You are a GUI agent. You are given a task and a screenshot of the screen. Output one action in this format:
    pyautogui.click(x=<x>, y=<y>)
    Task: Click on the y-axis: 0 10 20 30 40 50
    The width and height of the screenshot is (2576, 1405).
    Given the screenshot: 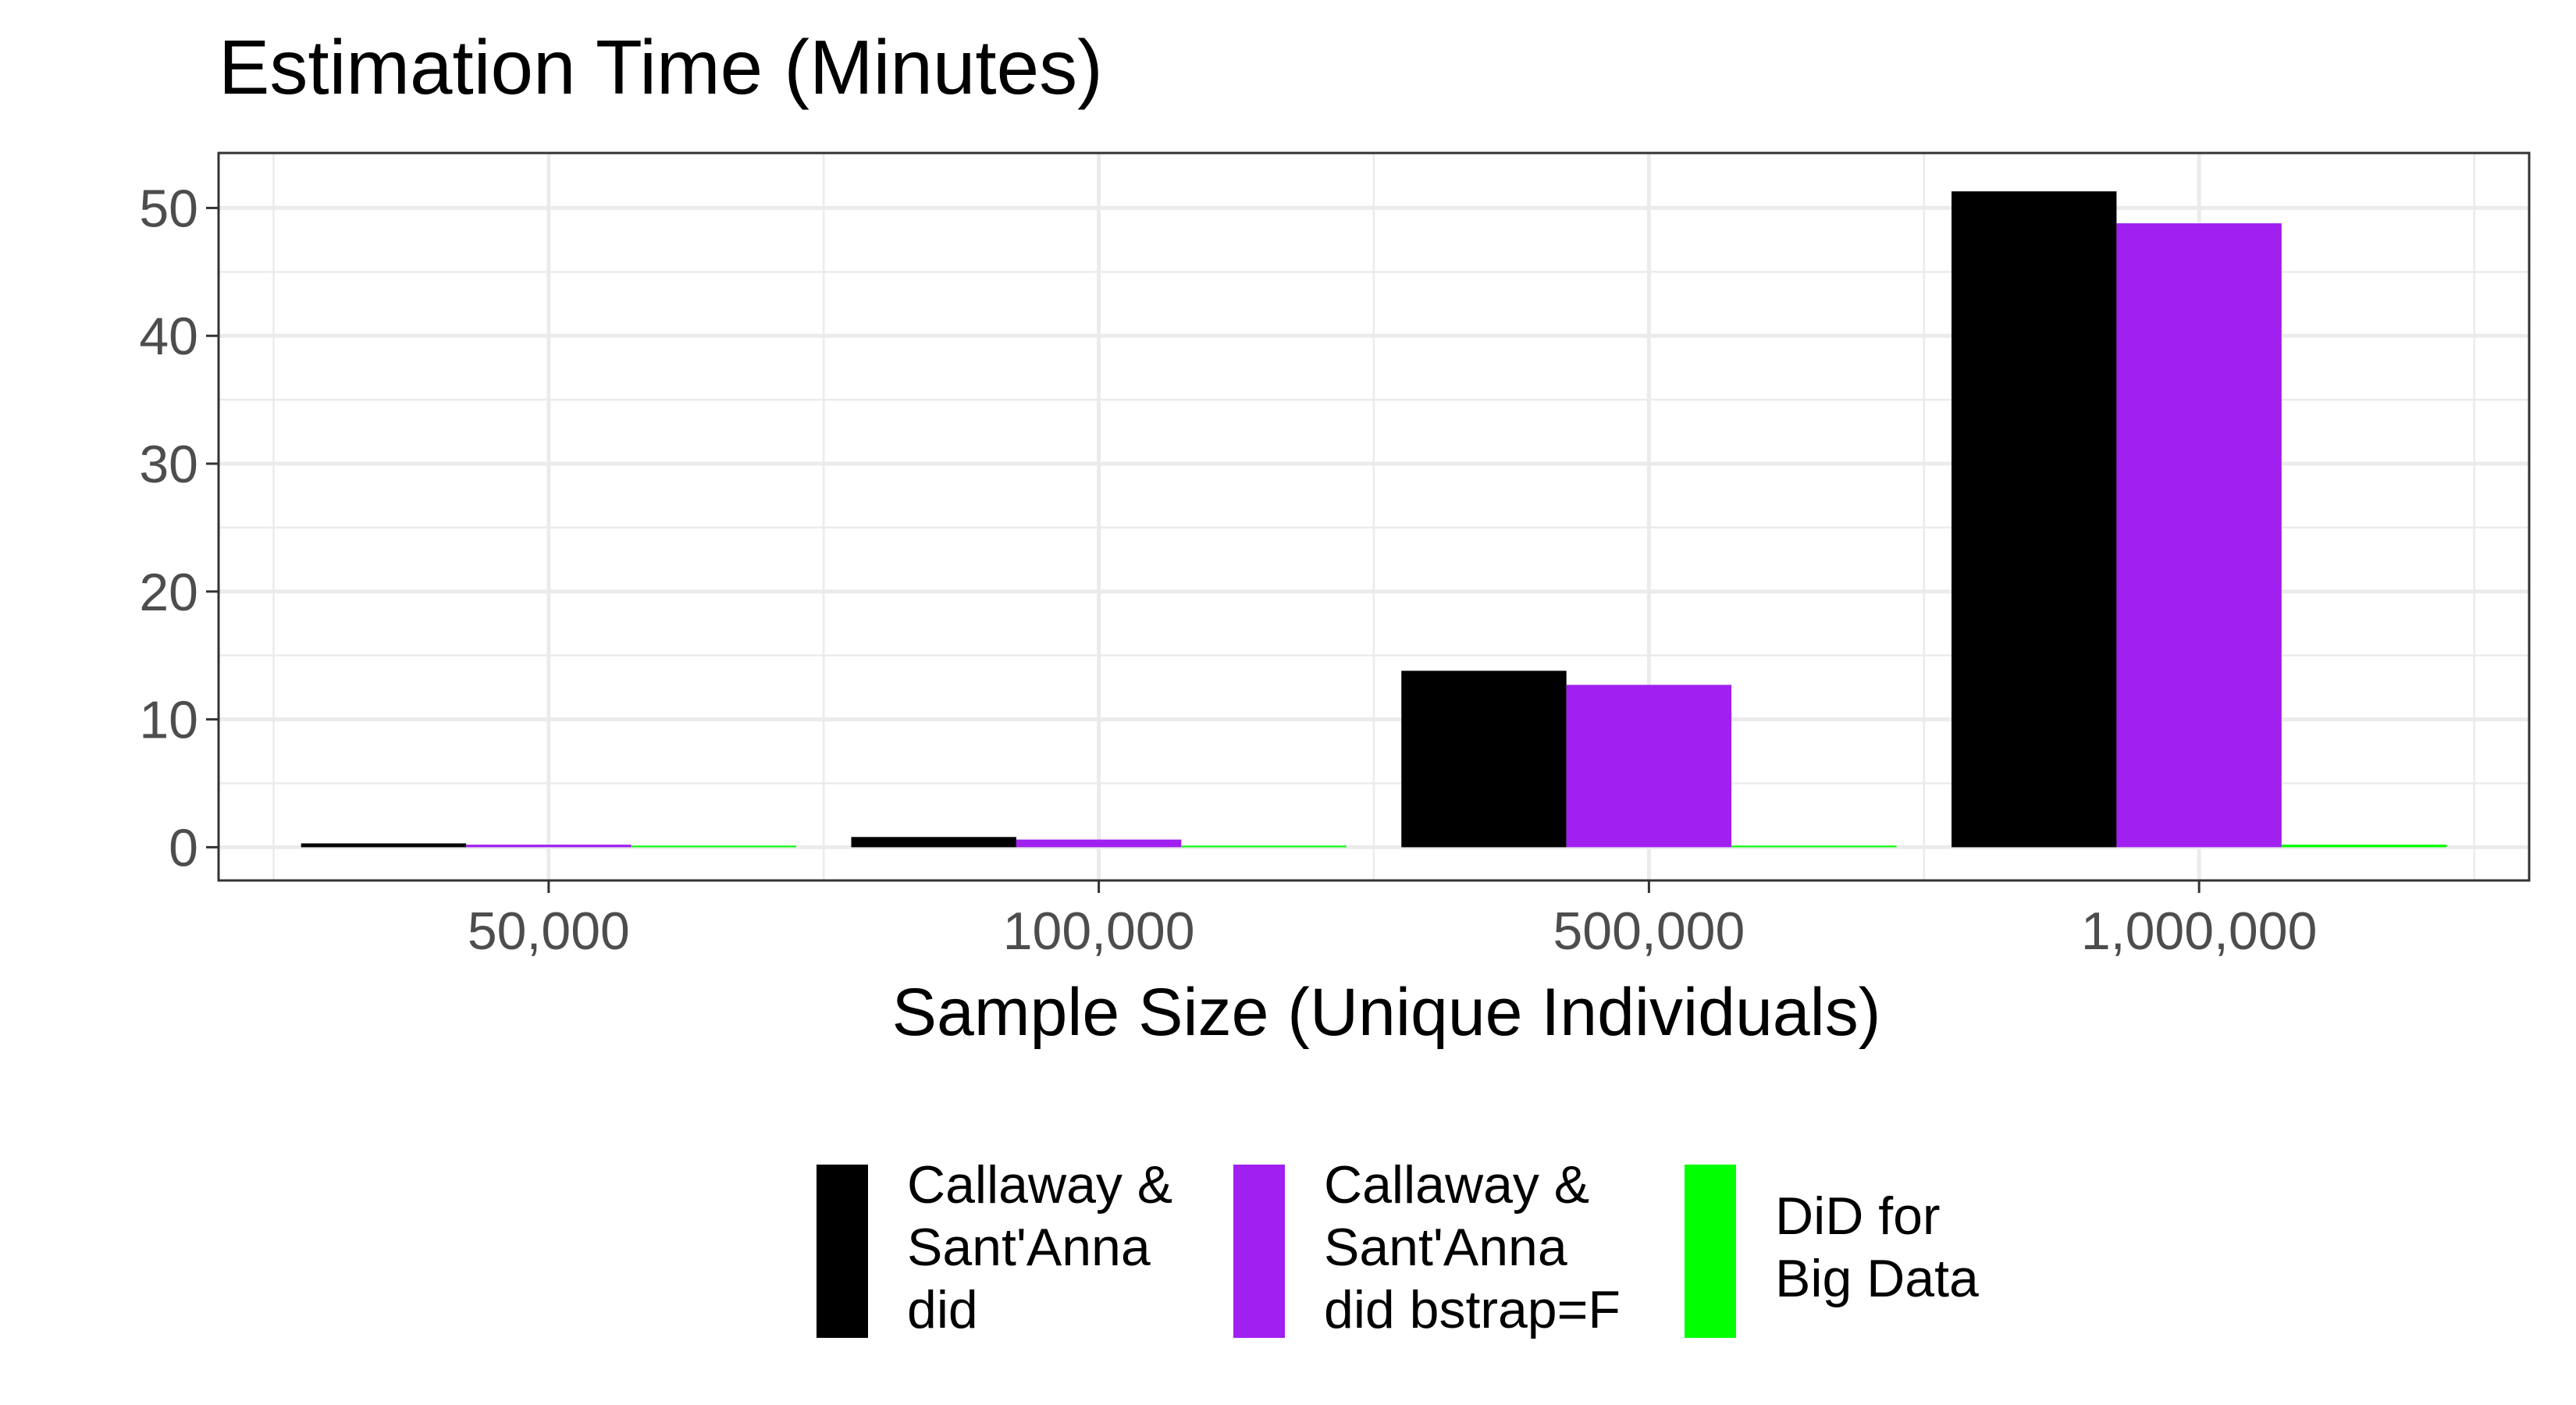 What is the action you would take?
    pyautogui.click(x=179, y=528)
    